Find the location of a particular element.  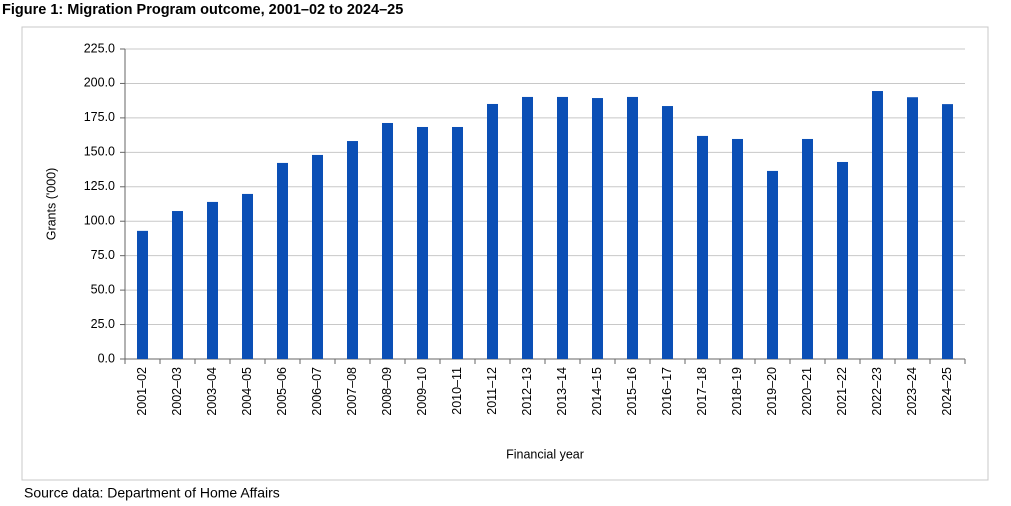

y-tick-label: 150.0 is located at coordinates (99, 152).